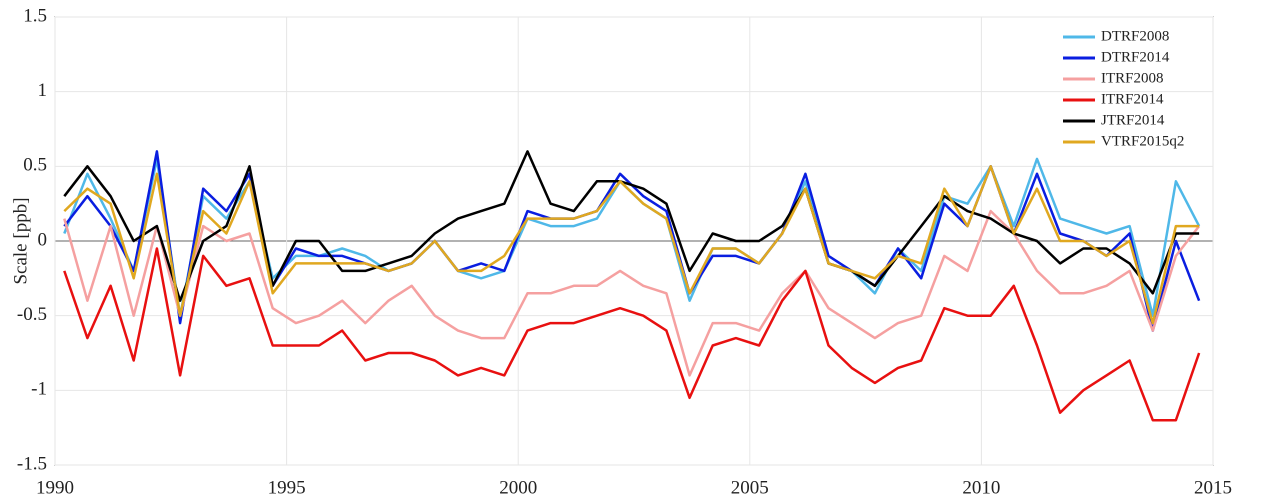 This screenshot has height=503, width=1271. I want to click on y-tick-label: 0, so click(43, 239).